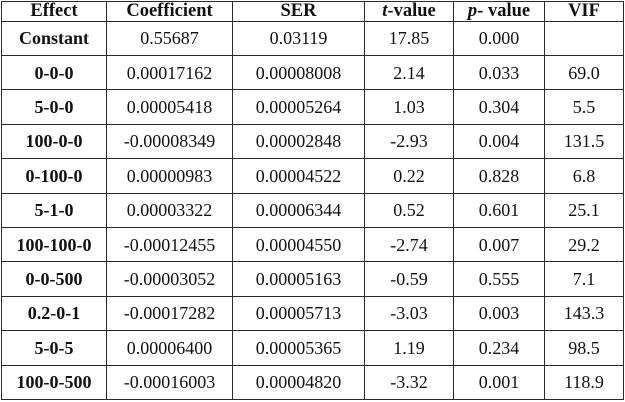 The image size is (625, 402). Describe the element at coordinates (169, 382) in the screenshot. I see `cell-coefficient: -0.00016003` at that location.